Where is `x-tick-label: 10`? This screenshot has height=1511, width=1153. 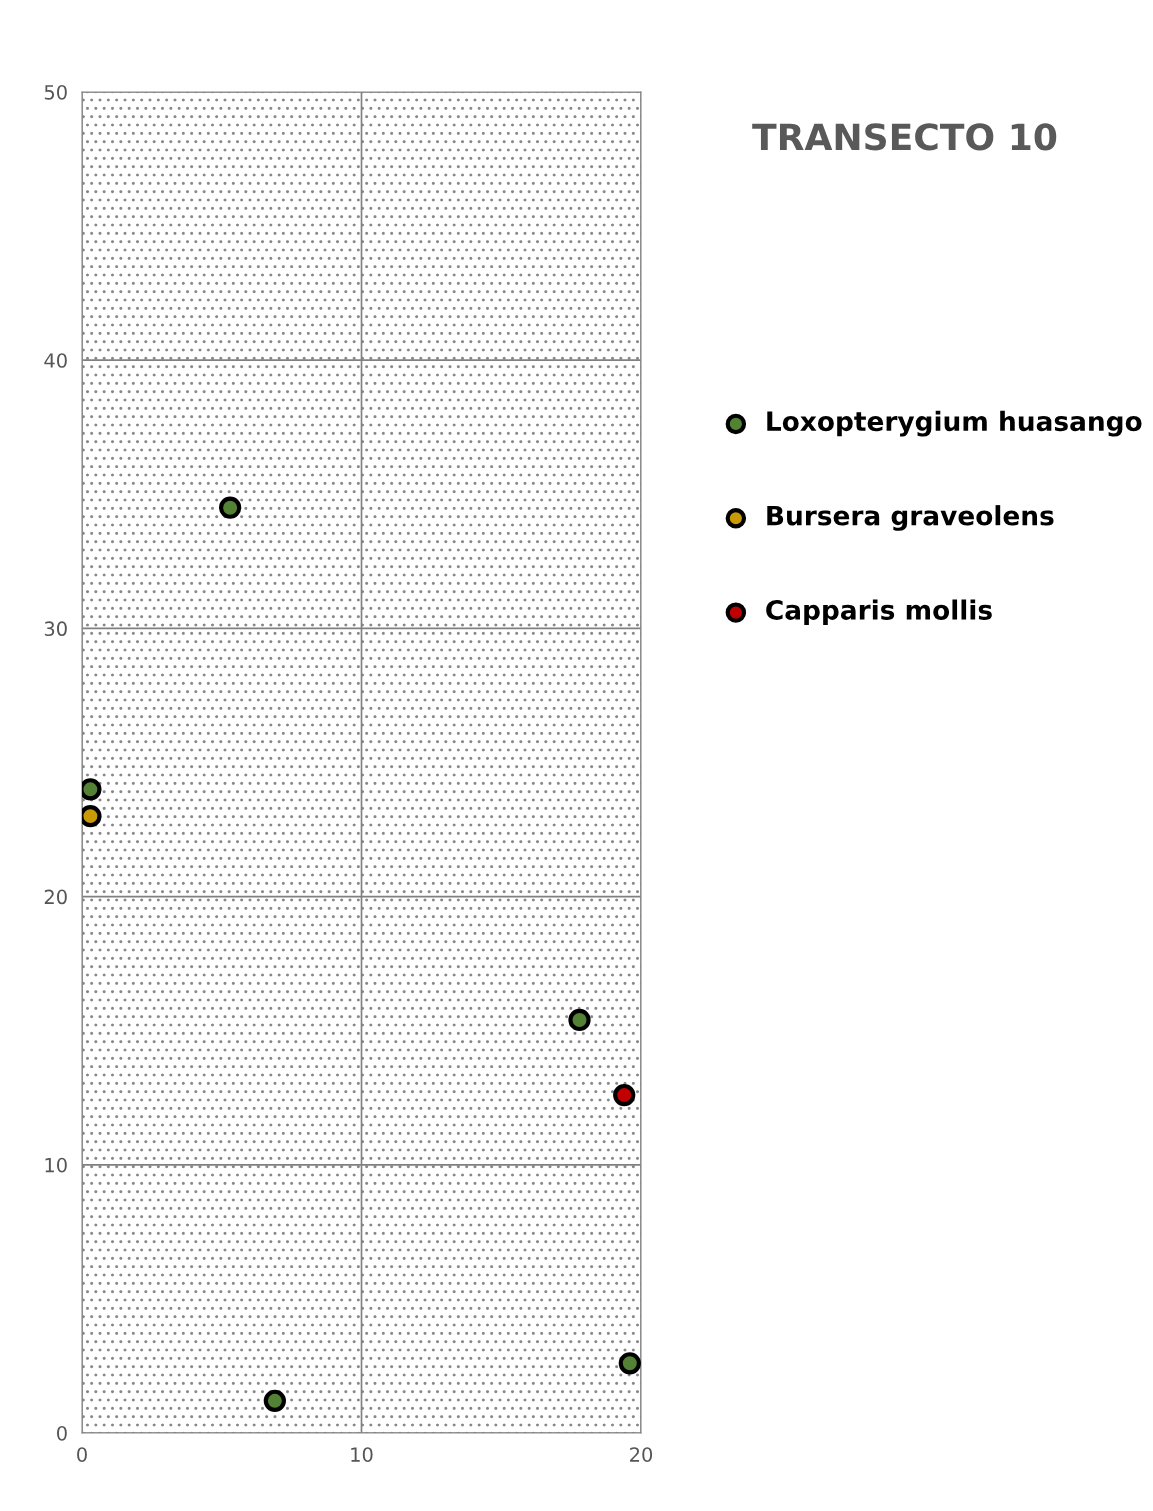
x-tick-label: 10 is located at coordinates (362, 1454).